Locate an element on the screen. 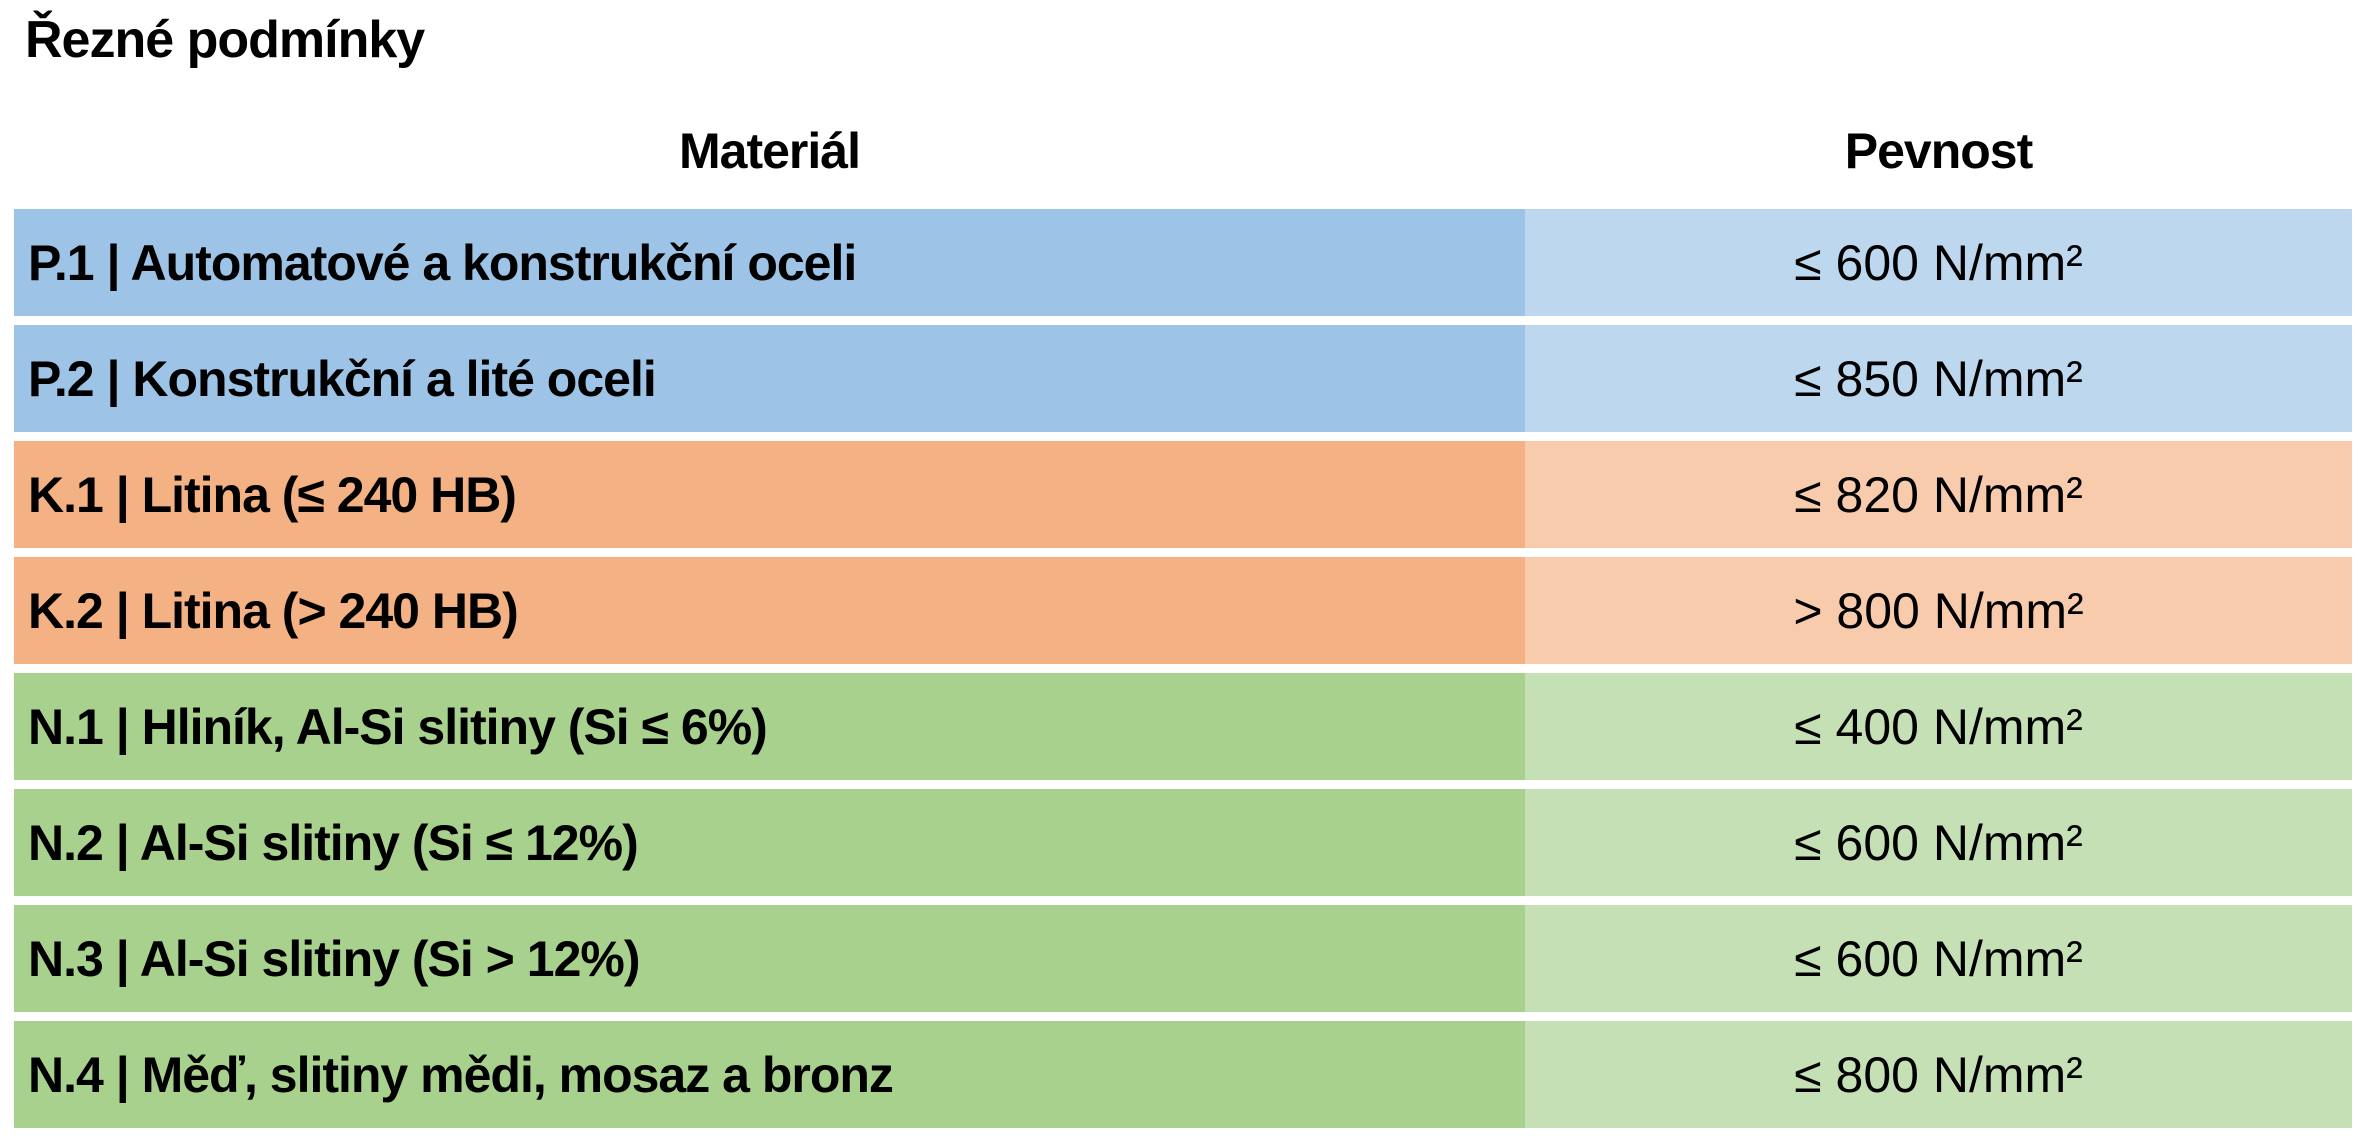 The image size is (2364, 1142). material-cell: N.4 | Měď, slitiny mědi, mosaz a bronz is located at coordinates (769, 1074).